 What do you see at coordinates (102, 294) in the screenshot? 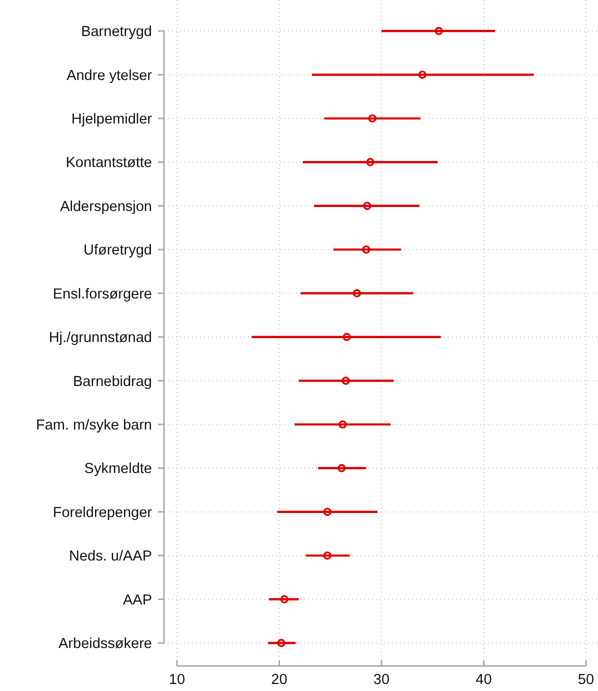
I see `y-tick-label: Ensl.forsørgere` at bounding box center [102, 294].